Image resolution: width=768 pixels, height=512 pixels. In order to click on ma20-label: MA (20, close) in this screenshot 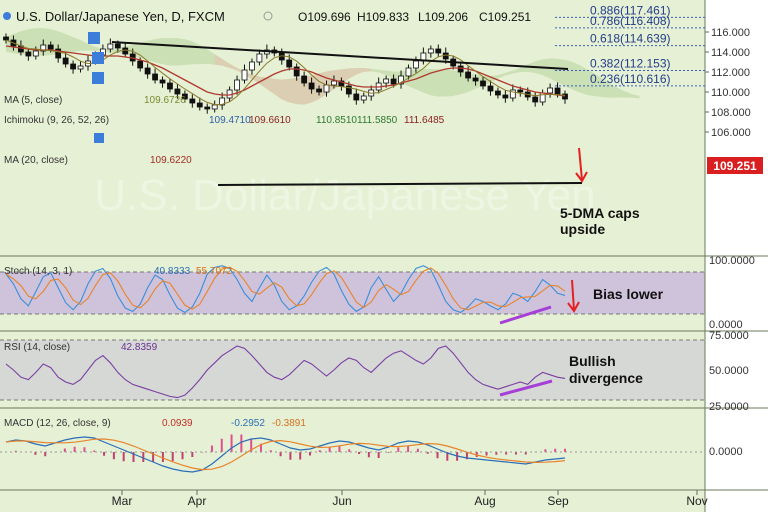, I will do `click(36, 160)`.